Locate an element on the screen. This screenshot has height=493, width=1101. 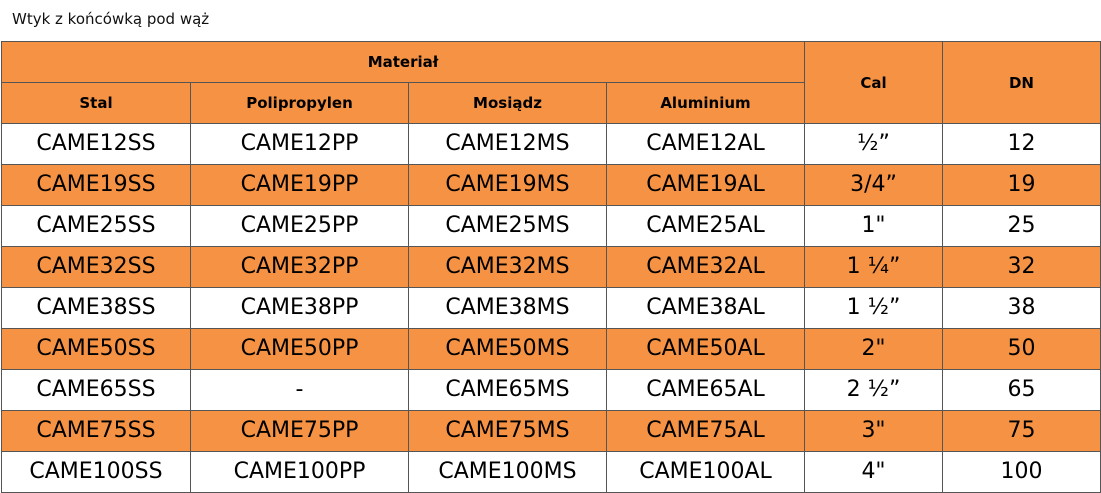
table-cell: 4" is located at coordinates (873, 472).